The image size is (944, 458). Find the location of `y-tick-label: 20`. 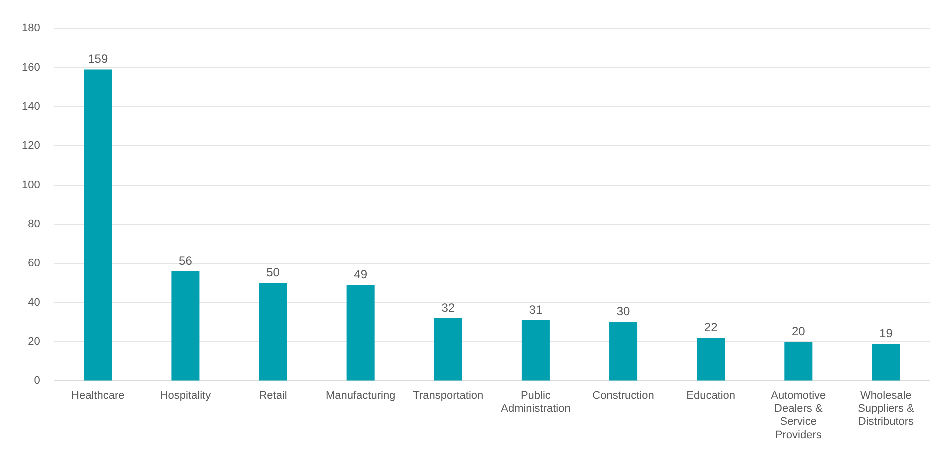

y-tick-label: 20 is located at coordinates (34, 342).